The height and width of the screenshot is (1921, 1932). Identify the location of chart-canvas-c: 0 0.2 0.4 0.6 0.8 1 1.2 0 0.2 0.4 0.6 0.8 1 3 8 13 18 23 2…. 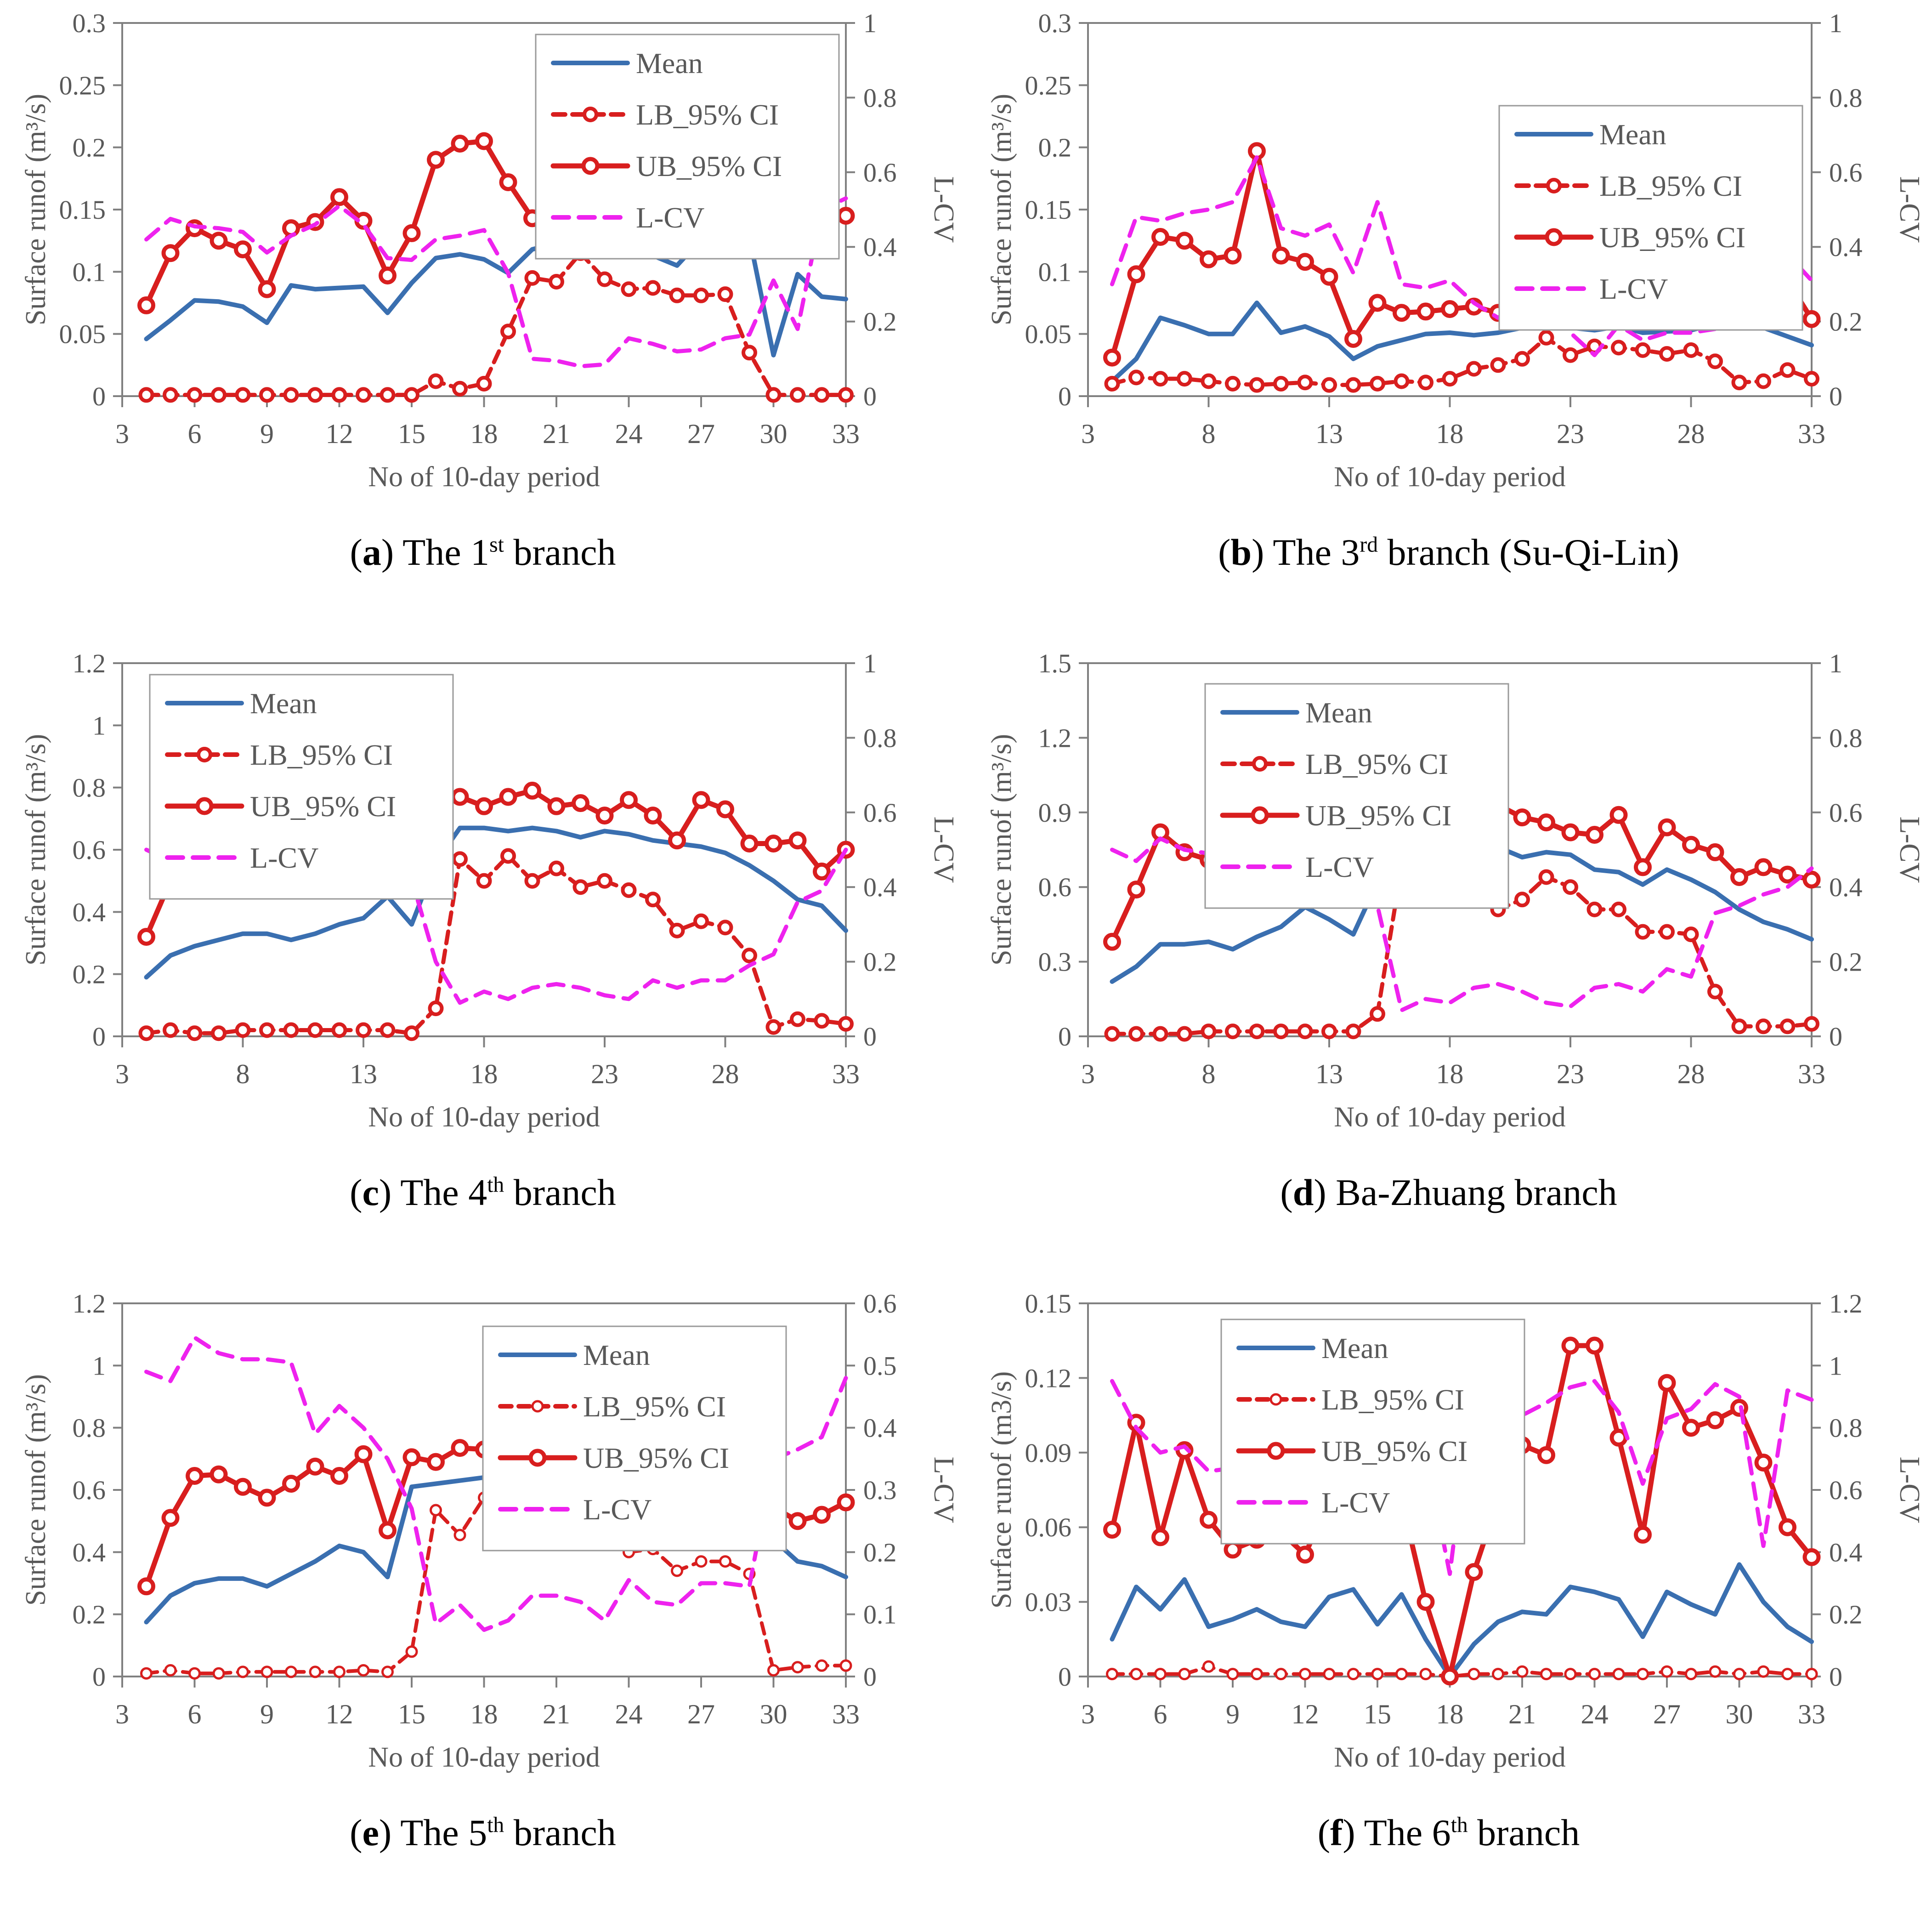
(483, 887).